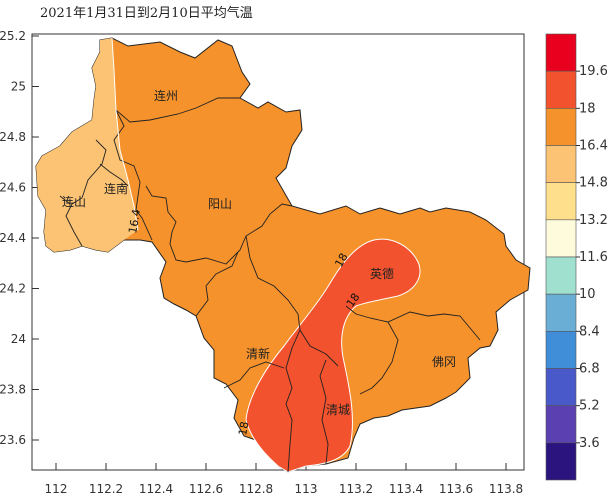  Describe the element at coordinates (18, 87) in the screenshot. I see `y-tick-label: 25` at that location.